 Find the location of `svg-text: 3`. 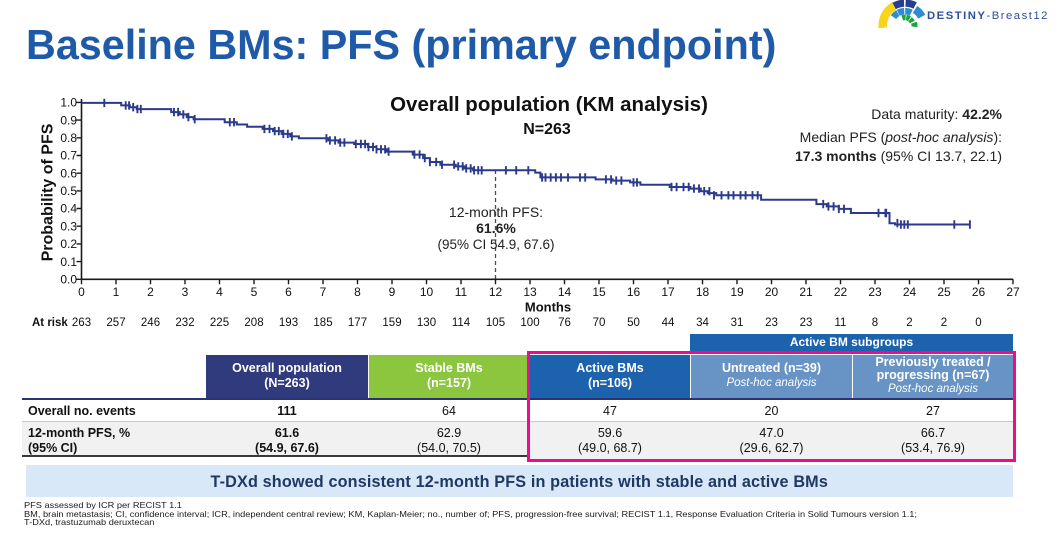

svg-text: 3 is located at coordinates (185, 292).